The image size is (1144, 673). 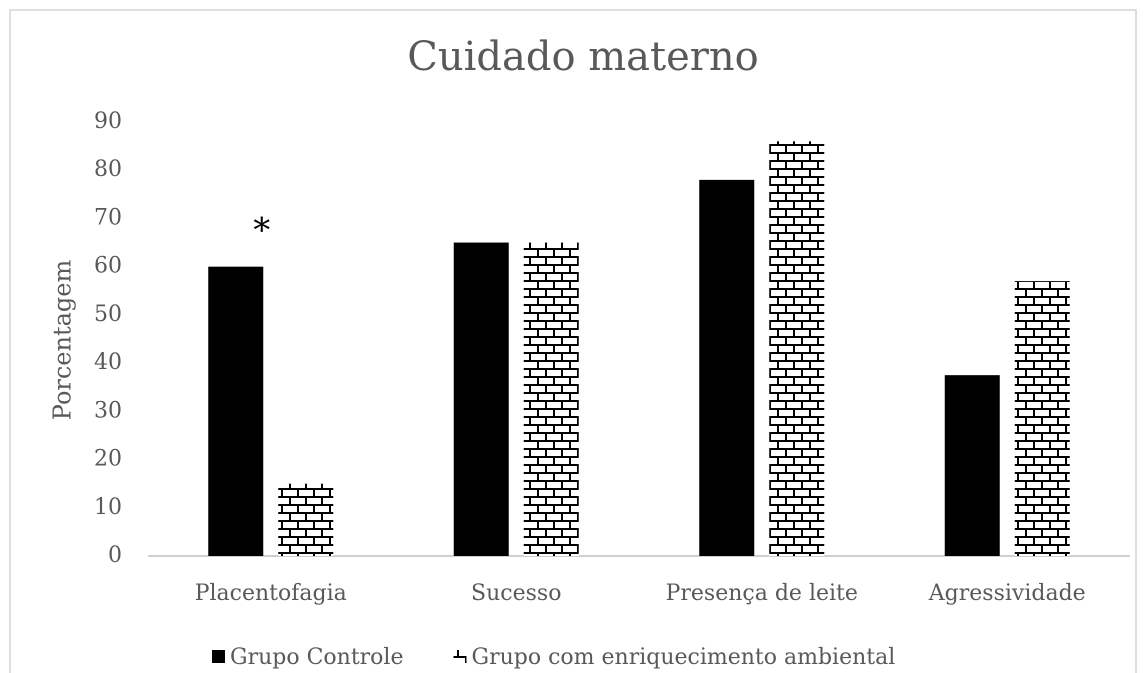 What do you see at coordinates (108, 314) in the screenshot?
I see `y-tick-label: 50` at bounding box center [108, 314].